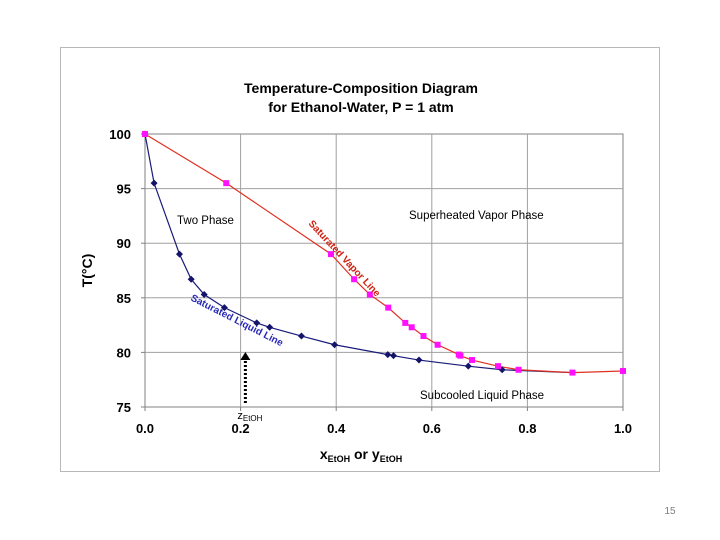 The width and height of the screenshot is (720, 540). Describe the element at coordinates (670, 511) in the screenshot. I see `slide-number: 15` at that location.